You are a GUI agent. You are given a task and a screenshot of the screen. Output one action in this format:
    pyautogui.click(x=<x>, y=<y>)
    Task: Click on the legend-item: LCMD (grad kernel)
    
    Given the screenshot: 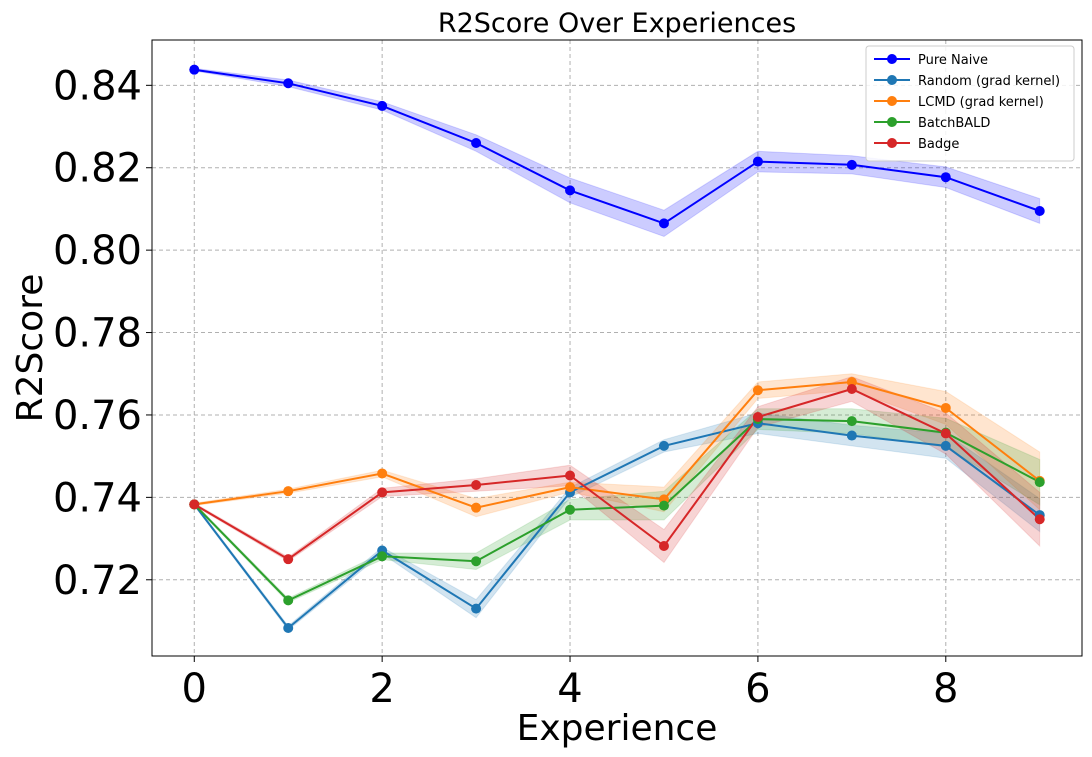 What is the action you would take?
    pyautogui.click(x=959, y=102)
    